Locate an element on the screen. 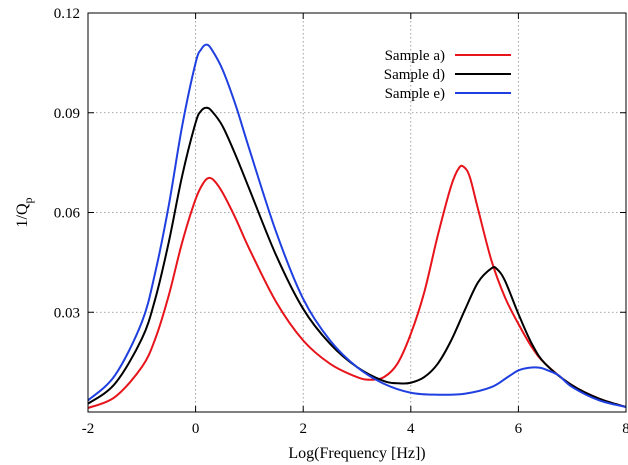  x-tick-label: 4 is located at coordinates (411, 429).